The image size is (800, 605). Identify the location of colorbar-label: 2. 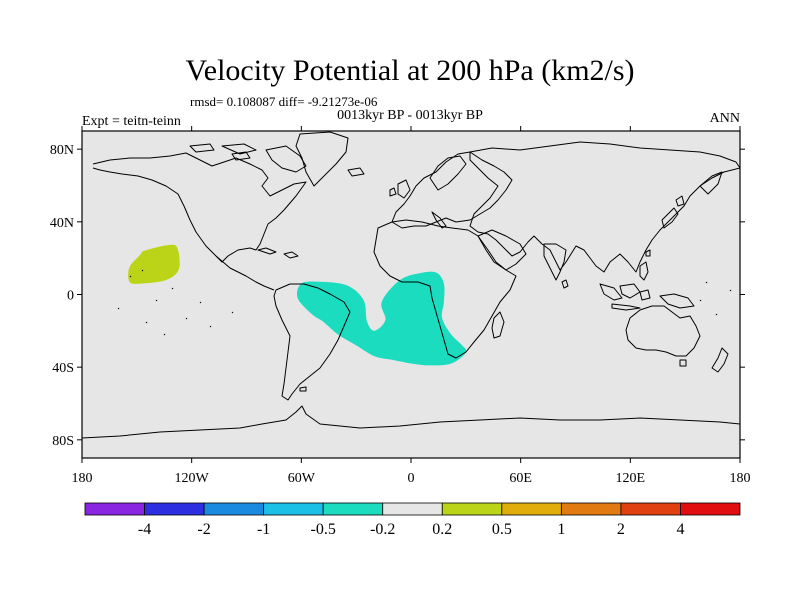
(621, 529).